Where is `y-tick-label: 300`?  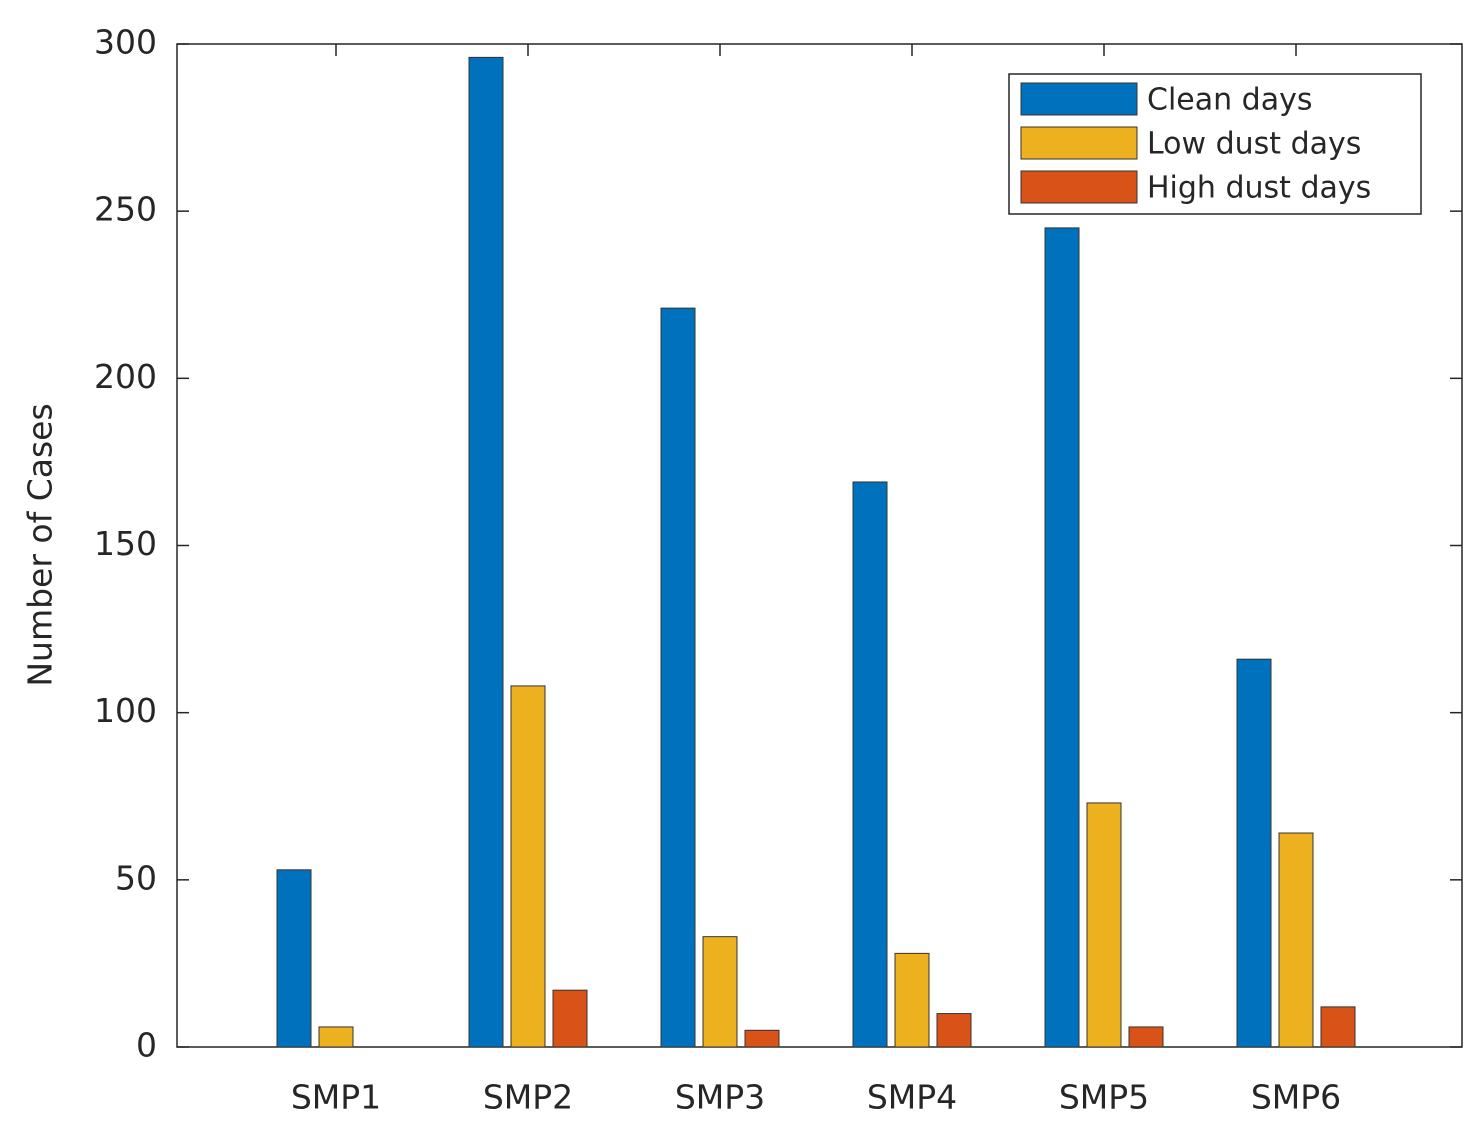 y-tick-label: 300 is located at coordinates (125, 42).